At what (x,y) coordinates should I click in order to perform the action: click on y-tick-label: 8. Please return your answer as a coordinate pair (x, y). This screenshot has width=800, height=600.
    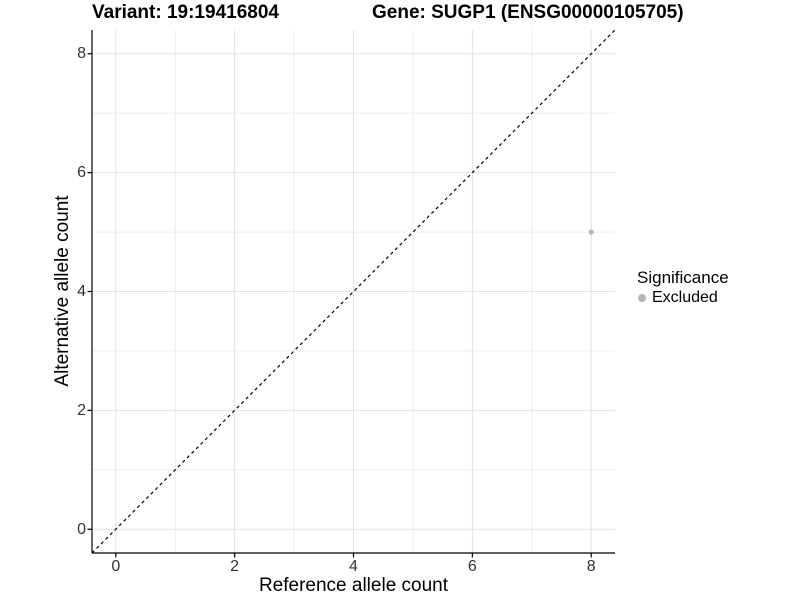
    Looking at the image, I should click on (81, 54).